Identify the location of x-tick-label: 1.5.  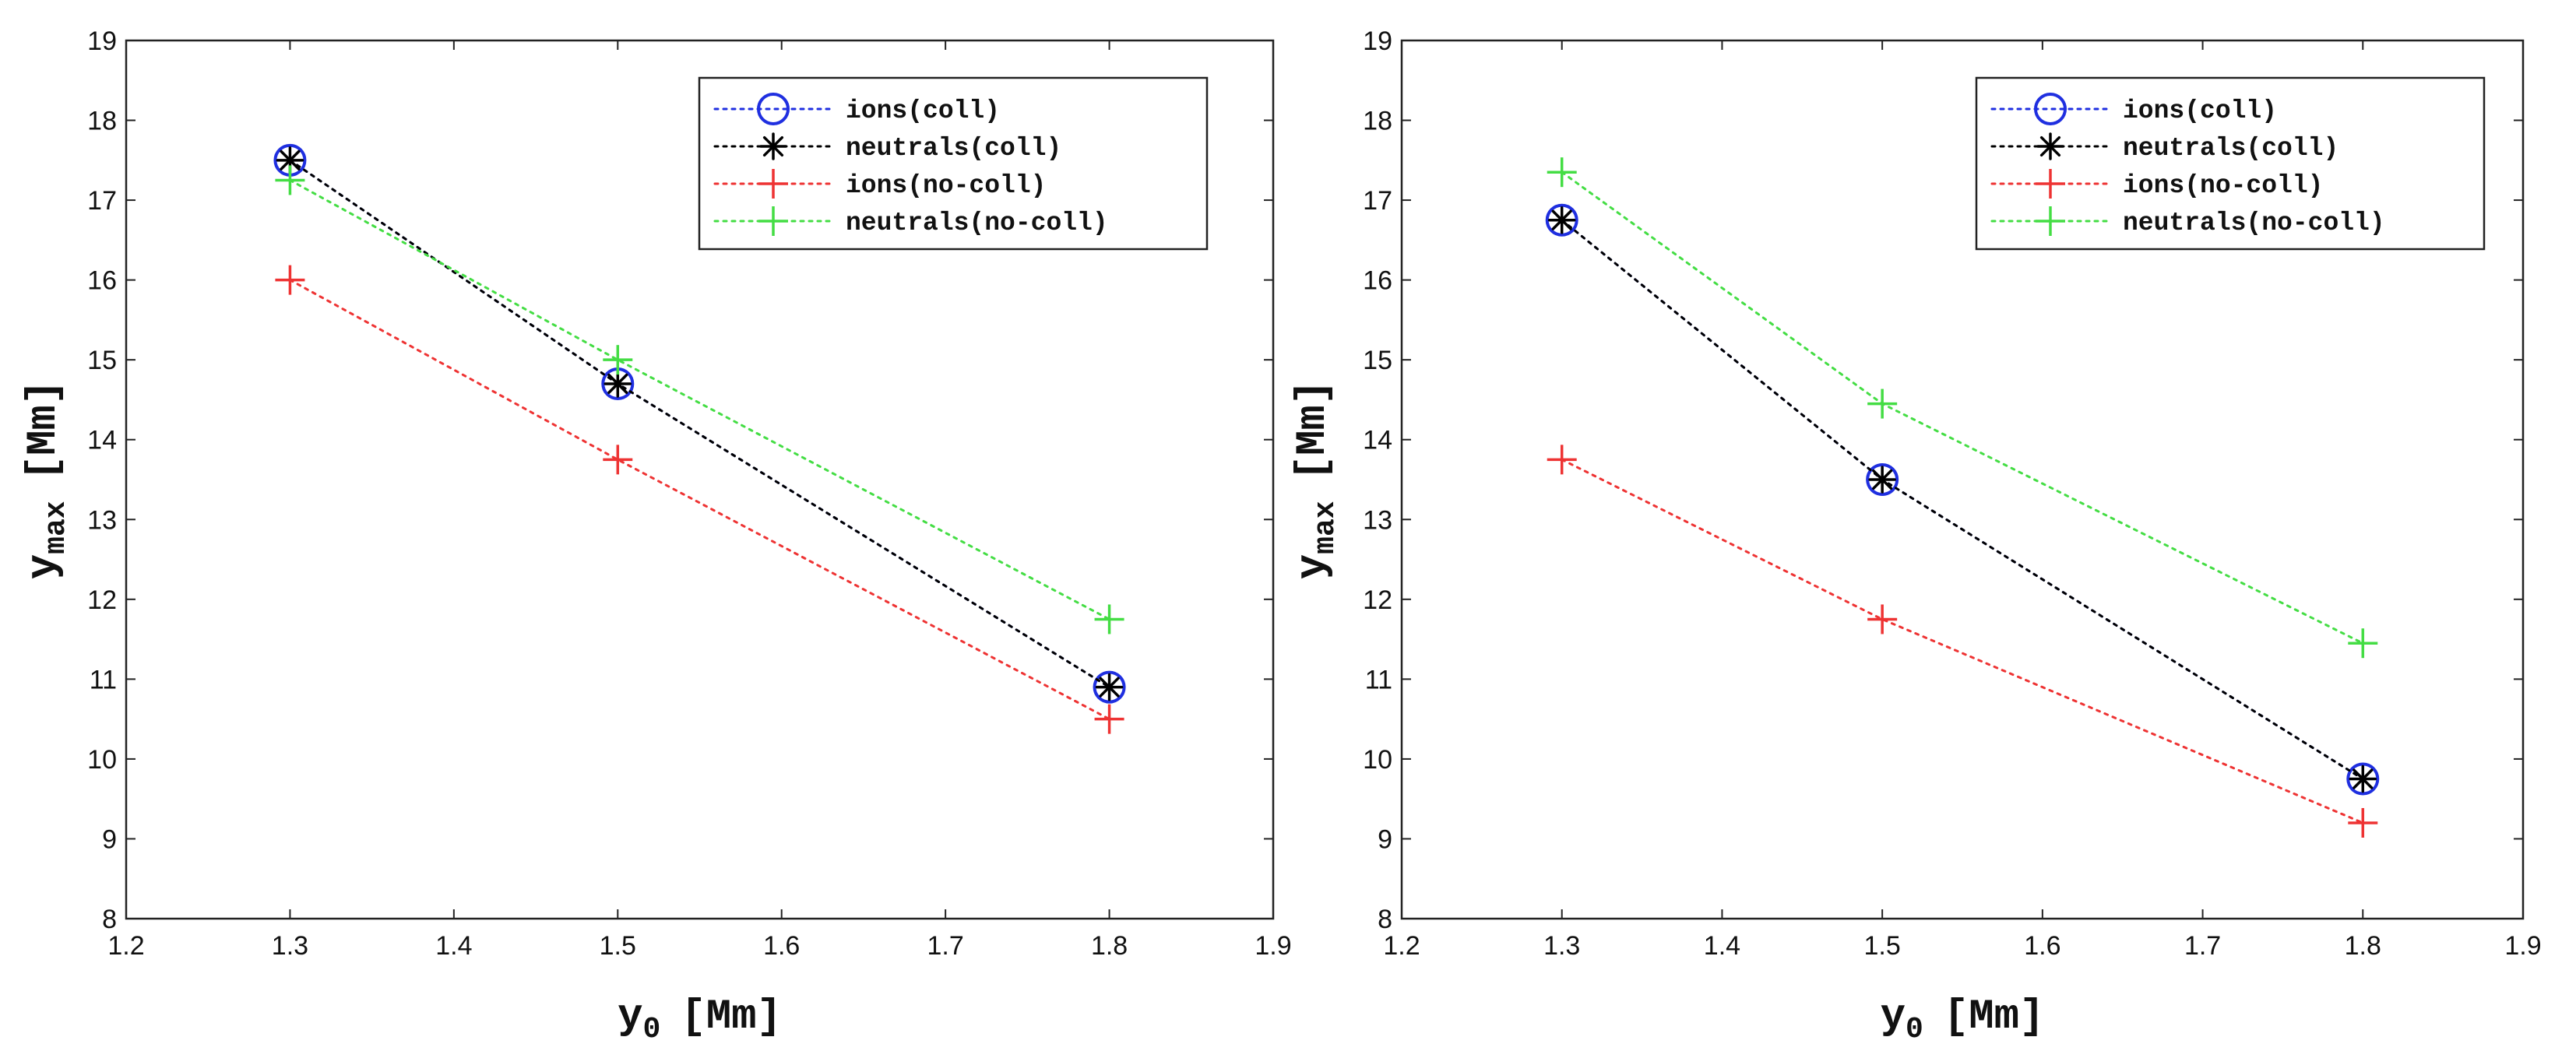
(618, 946).